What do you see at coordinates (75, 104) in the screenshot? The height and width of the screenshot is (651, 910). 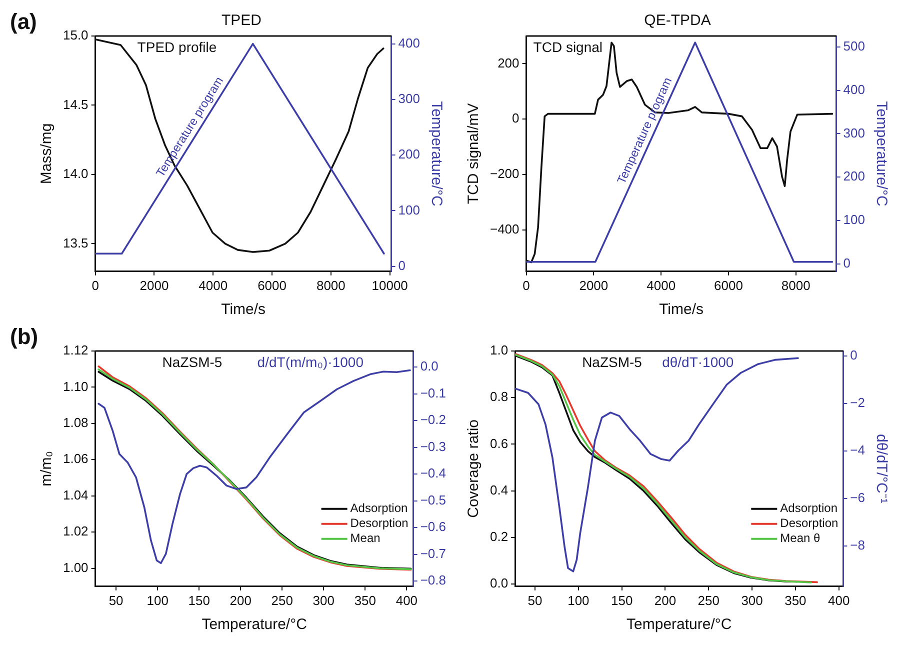 I see `y-tick-label: 14.5` at bounding box center [75, 104].